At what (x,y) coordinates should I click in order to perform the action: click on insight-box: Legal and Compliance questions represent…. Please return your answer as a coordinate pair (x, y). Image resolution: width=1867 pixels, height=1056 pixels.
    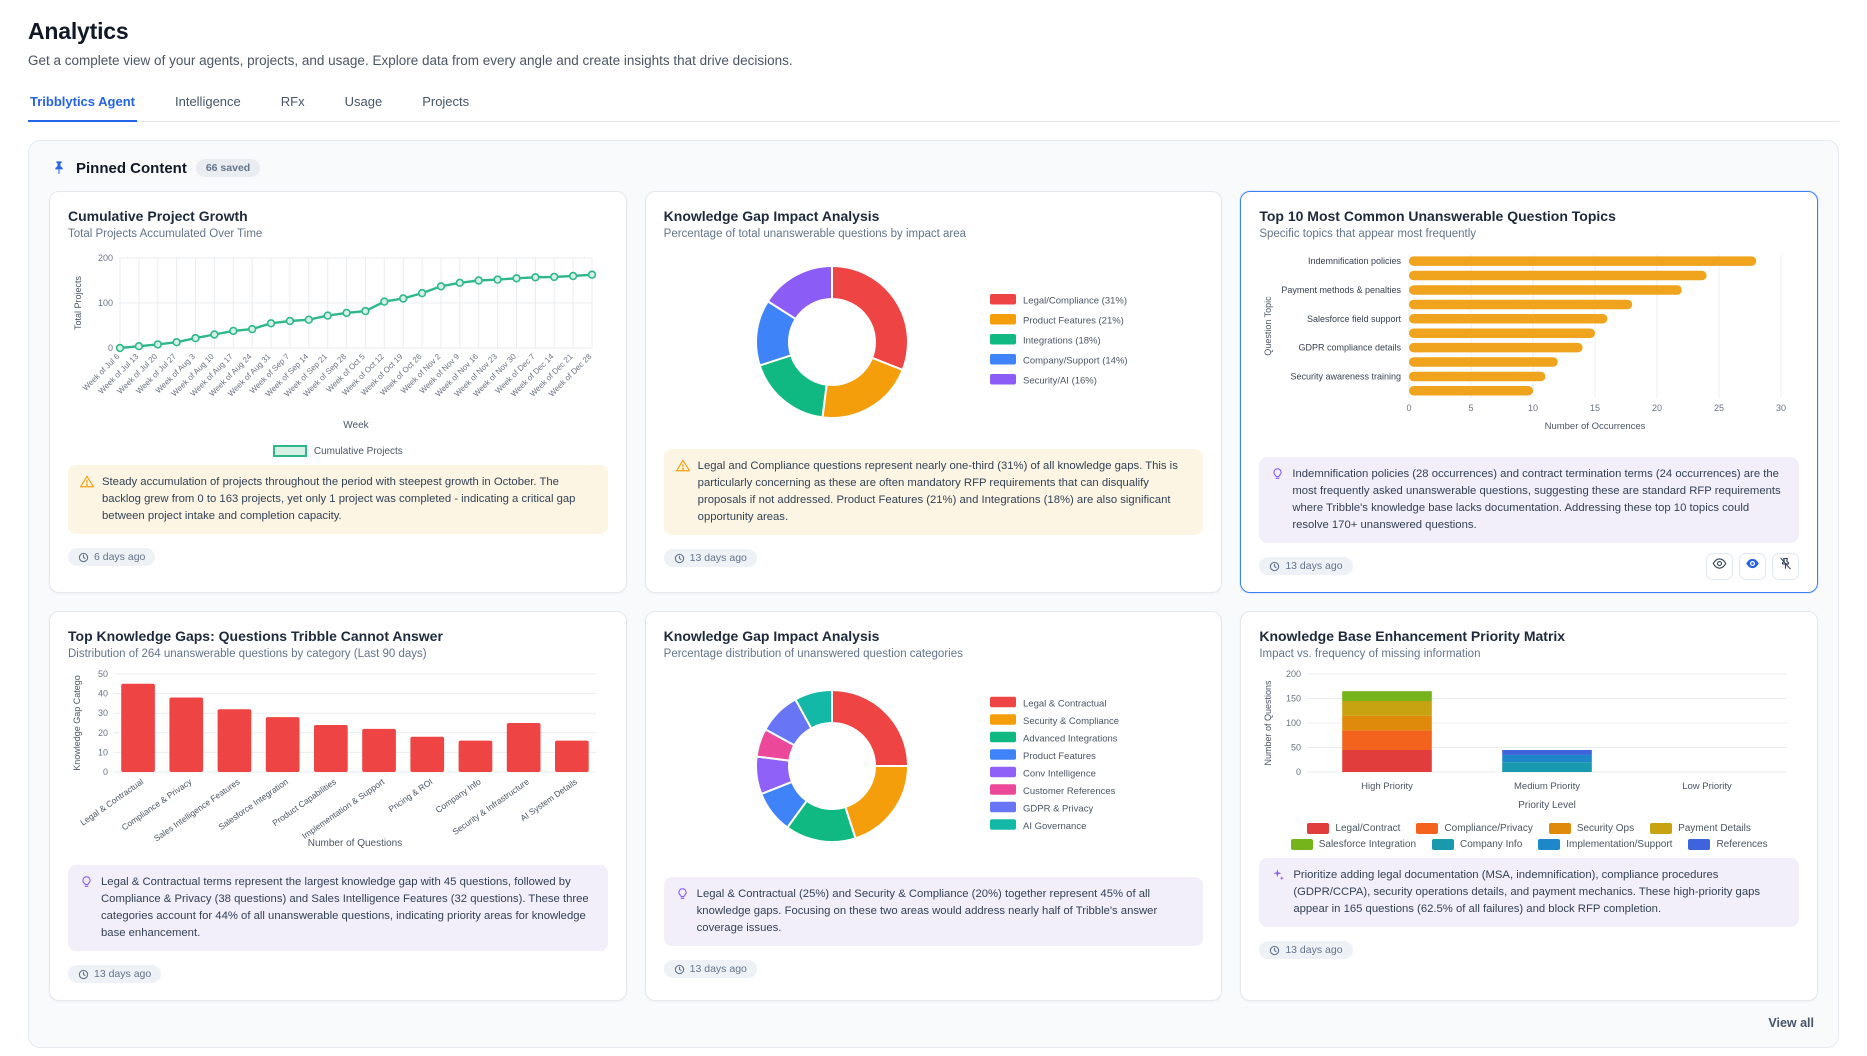
    Looking at the image, I should click on (933, 492).